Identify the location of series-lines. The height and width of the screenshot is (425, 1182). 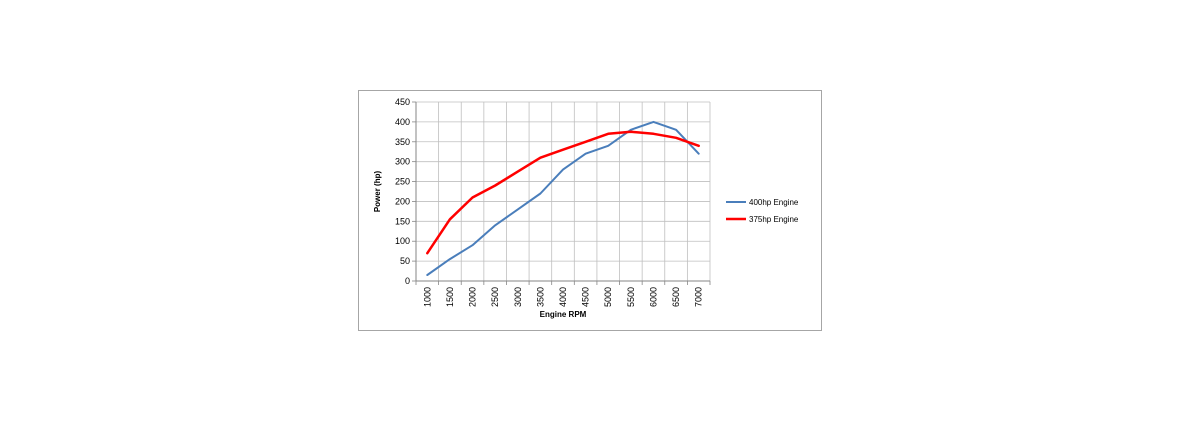
(563, 198).